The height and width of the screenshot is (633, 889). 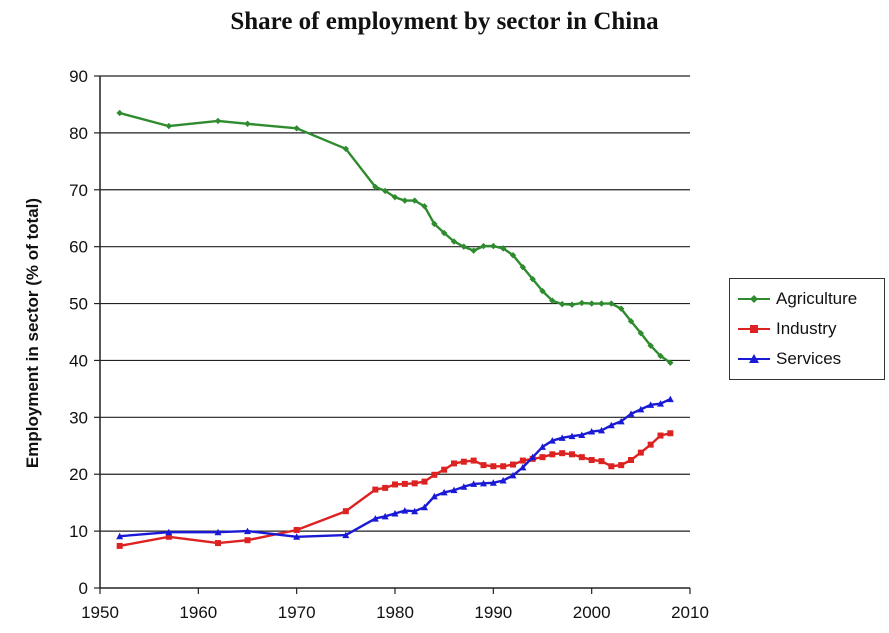 I want to click on legend-swatch-agriculture, so click(x=754, y=299).